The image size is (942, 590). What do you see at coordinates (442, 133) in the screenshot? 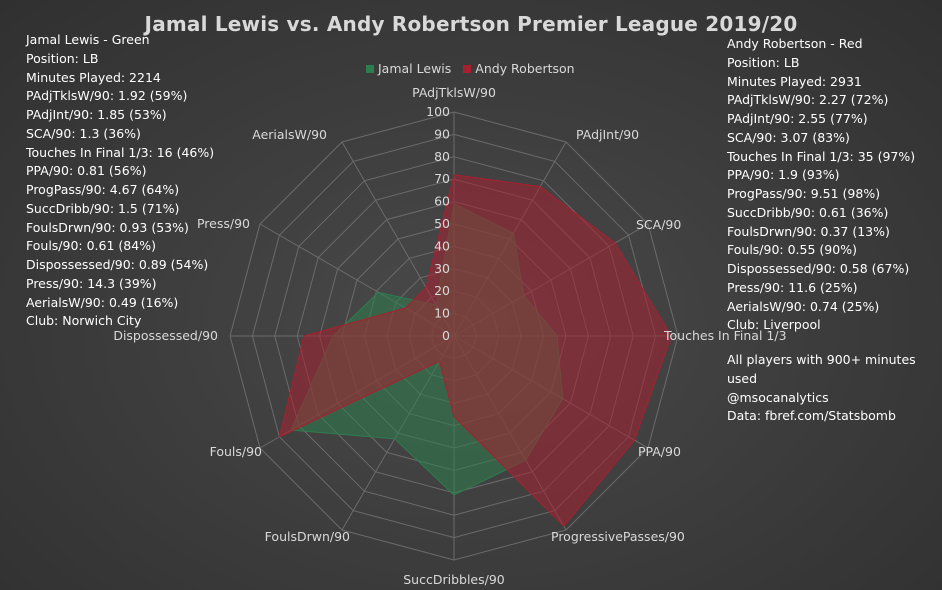
I see `radial-tick-label: 90` at bounding box center [442, 133].